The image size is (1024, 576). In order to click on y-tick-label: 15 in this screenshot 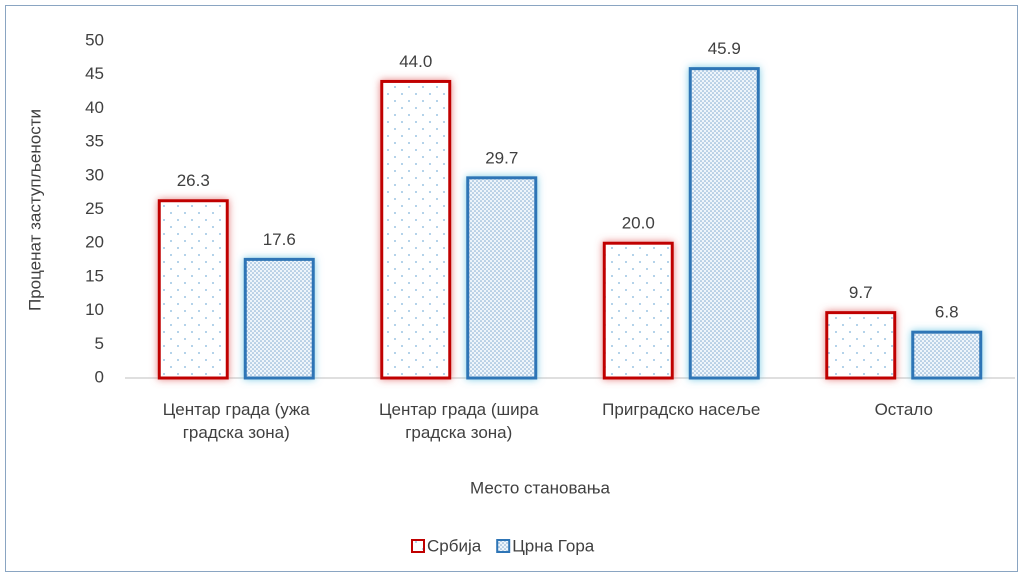, I will do `click(94, 275)`.